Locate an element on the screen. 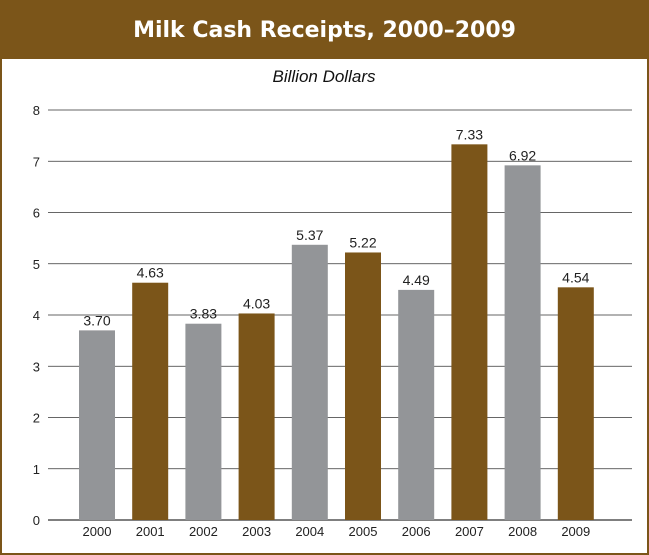 Image resolution: width=649 pixels, height=555 pixels. bar-2005 is located at coordinates (363, 386).